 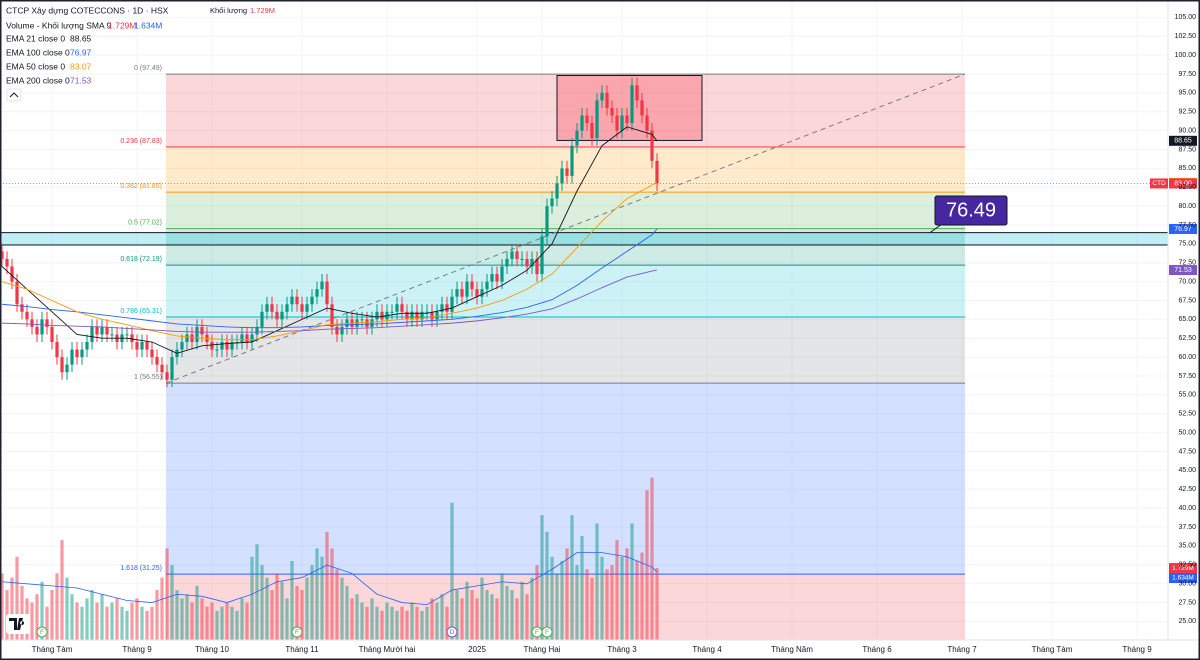 What do you see at coordinates (1187, 546) in the screenshot?
I see `y-tick-label: 35.00` at bounding box center [1187, 546].